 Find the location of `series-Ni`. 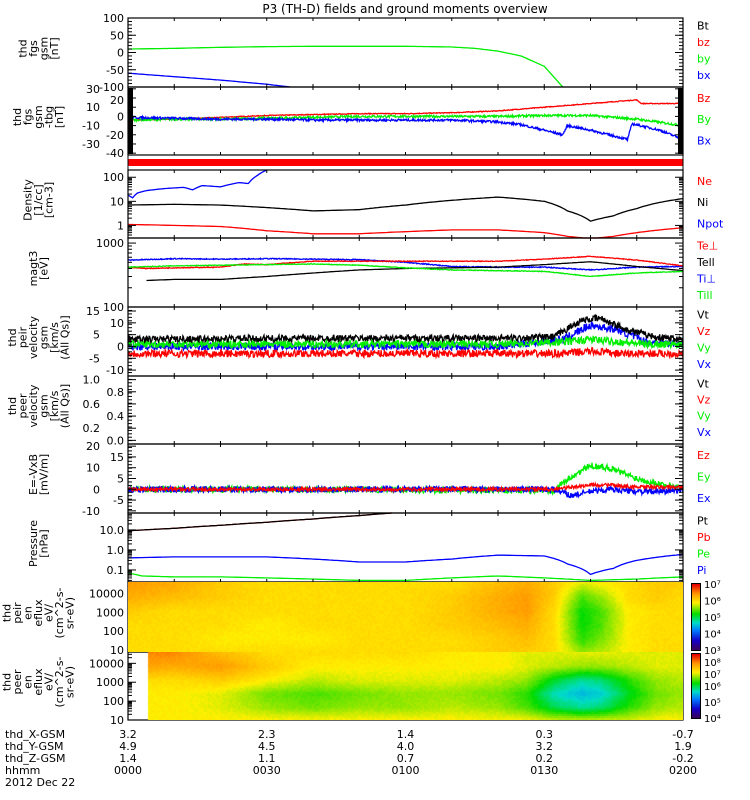

series-Ni is located at coordinates (405, 209).